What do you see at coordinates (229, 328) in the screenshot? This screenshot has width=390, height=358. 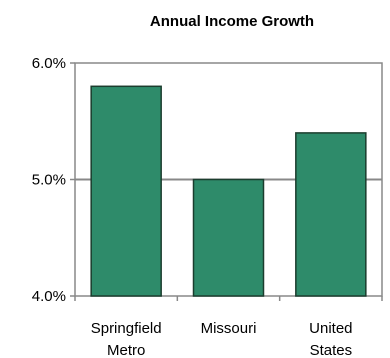 I see `x-tick-label: Missouri` at bounding box center [229, 328].